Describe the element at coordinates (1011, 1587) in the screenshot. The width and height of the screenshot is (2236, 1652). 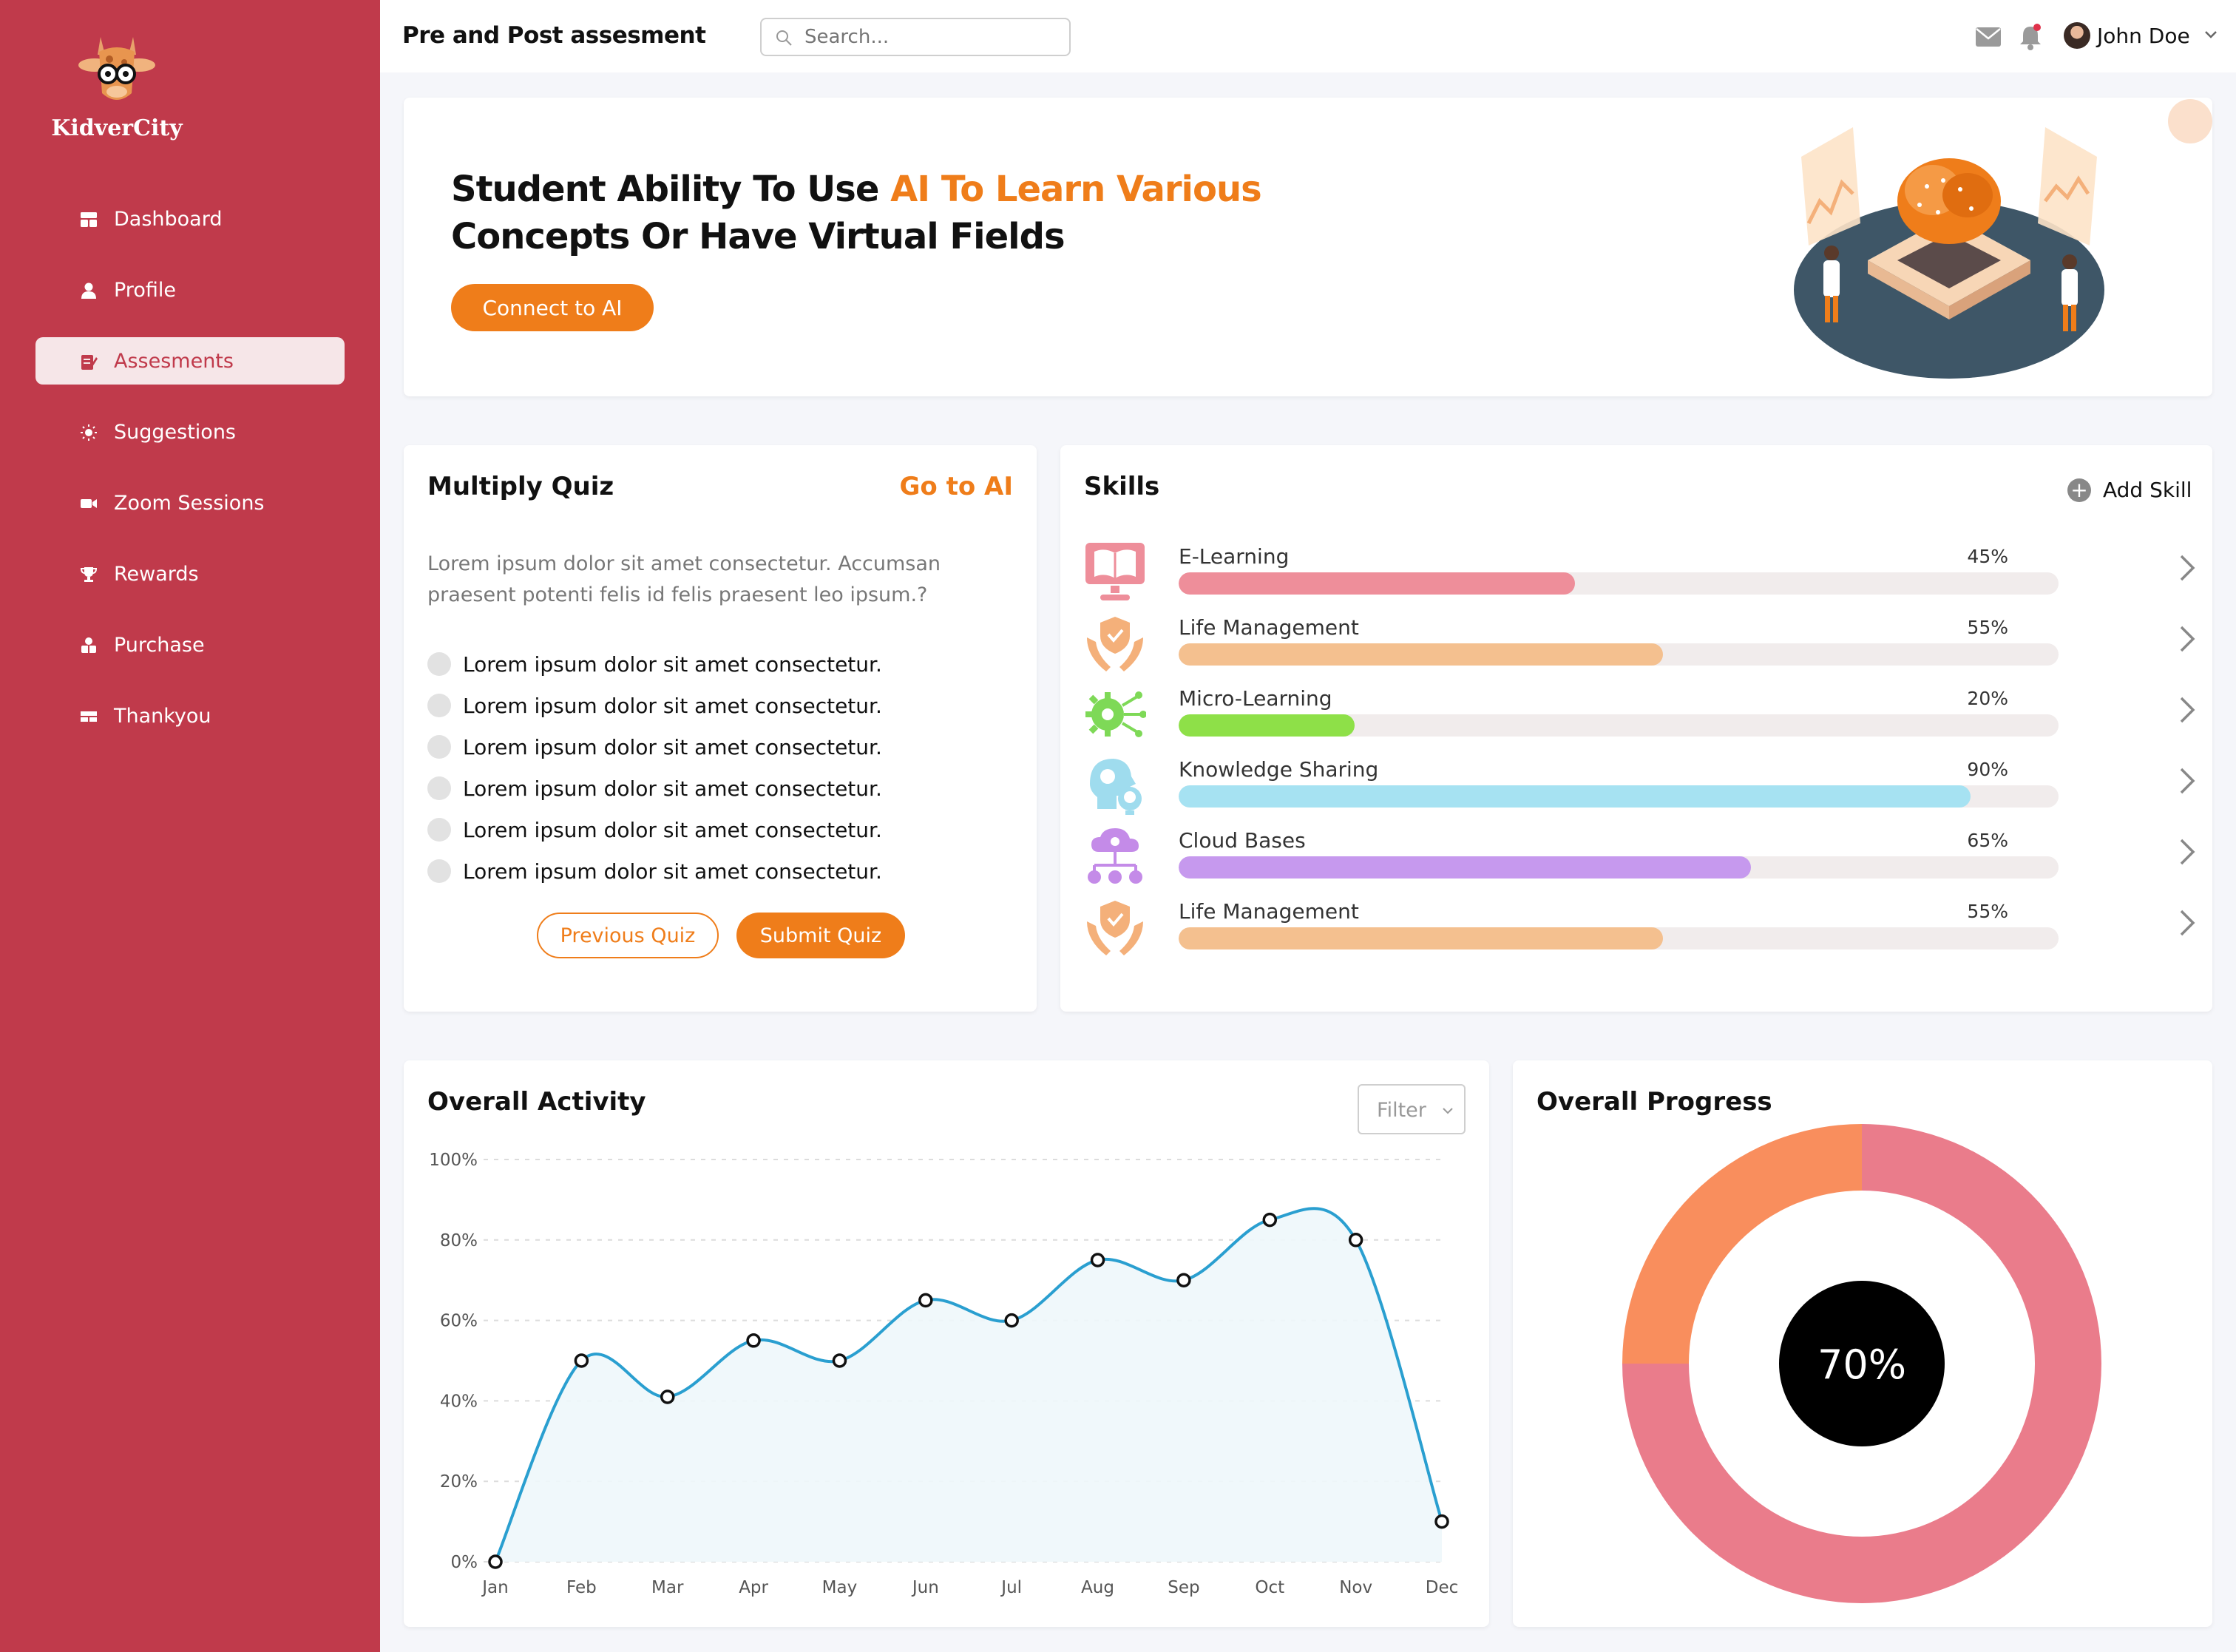
I see `x-tick-label: Jul` at that location.